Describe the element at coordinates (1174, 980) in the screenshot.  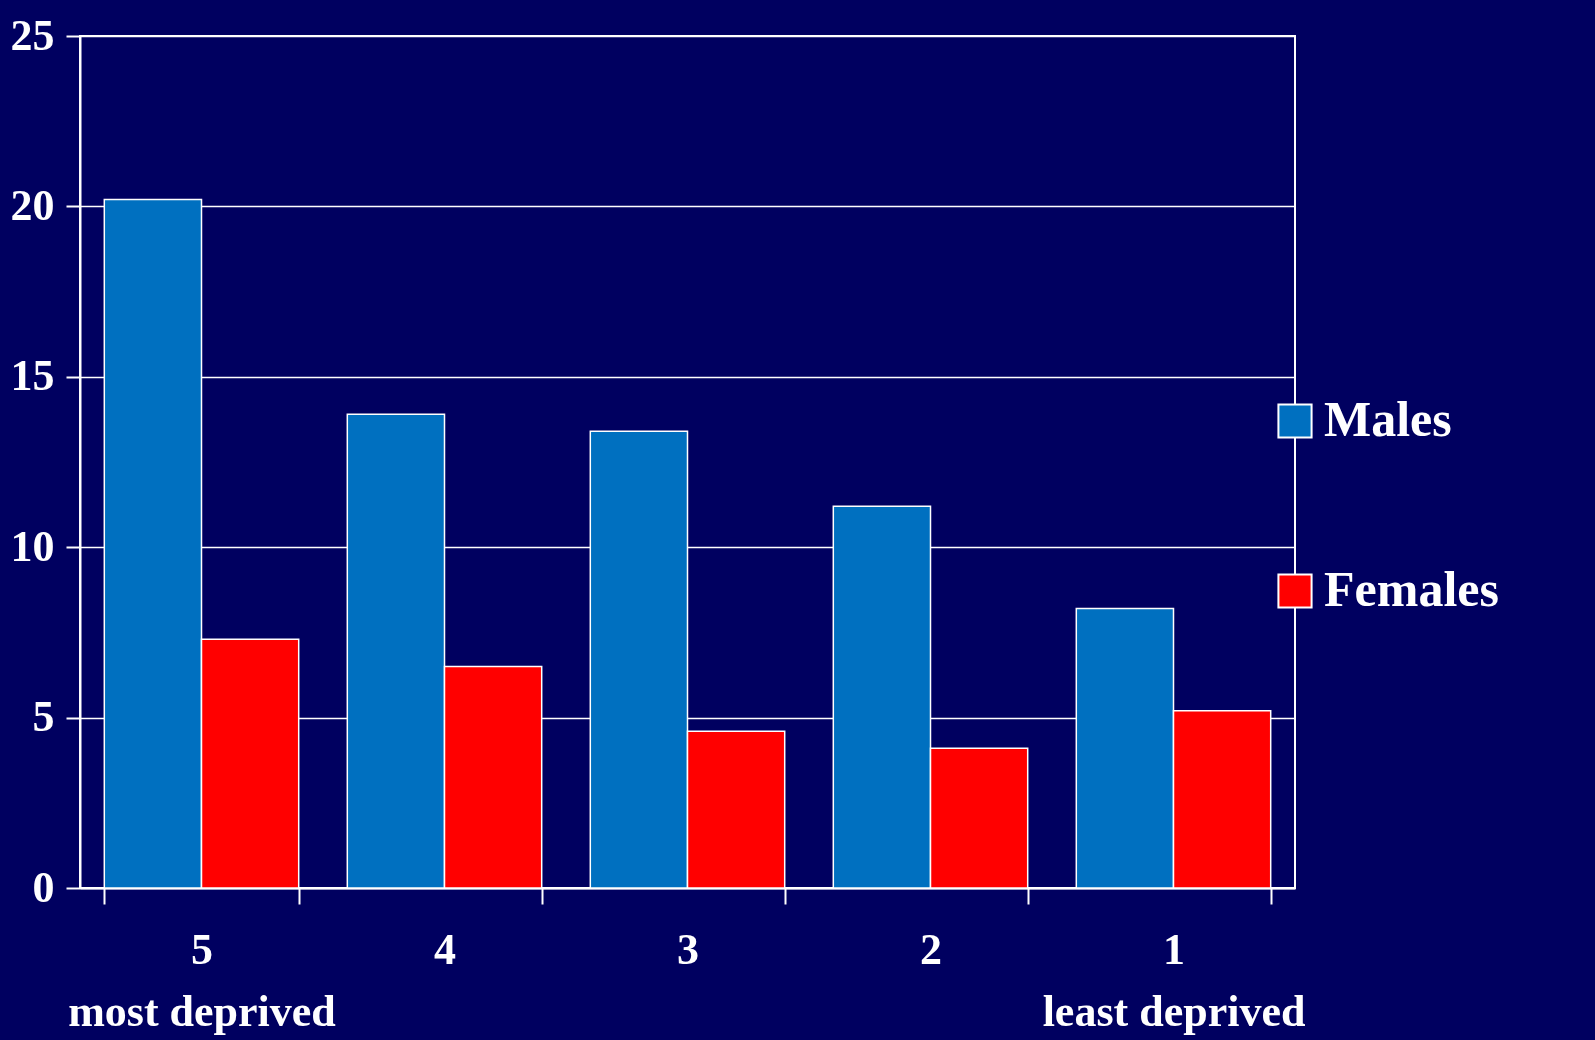
I see `x-tick-label: 1 least deprived` at that location.